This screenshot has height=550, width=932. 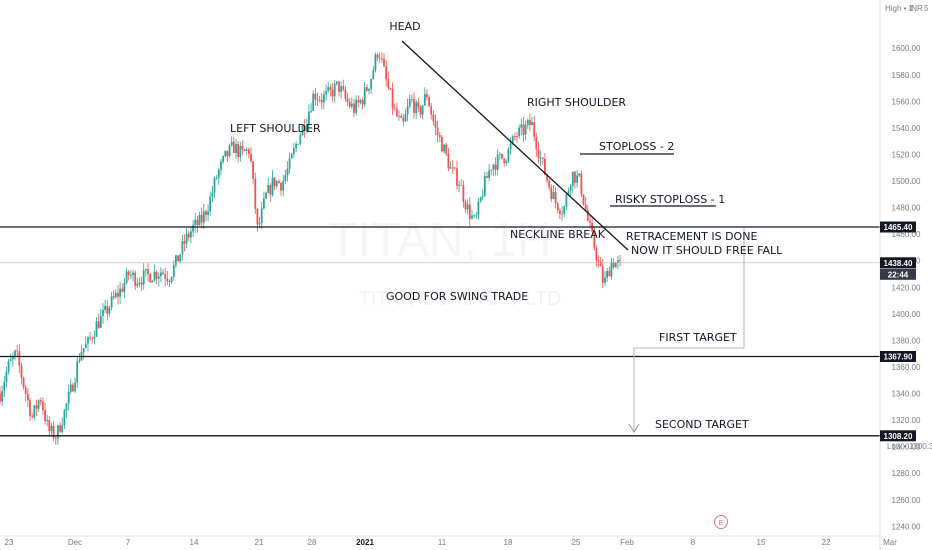 I want to click on retracement-label: RETRACEMENT IS DONE, so click(x=691, y=236).